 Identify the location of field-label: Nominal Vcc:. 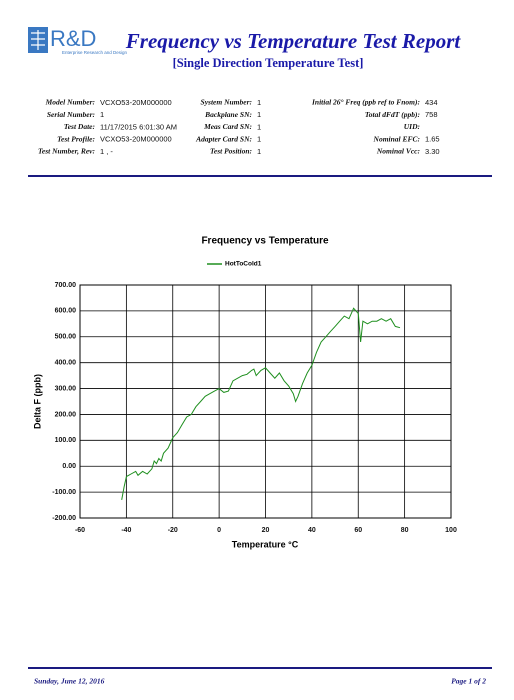
(398, 151).